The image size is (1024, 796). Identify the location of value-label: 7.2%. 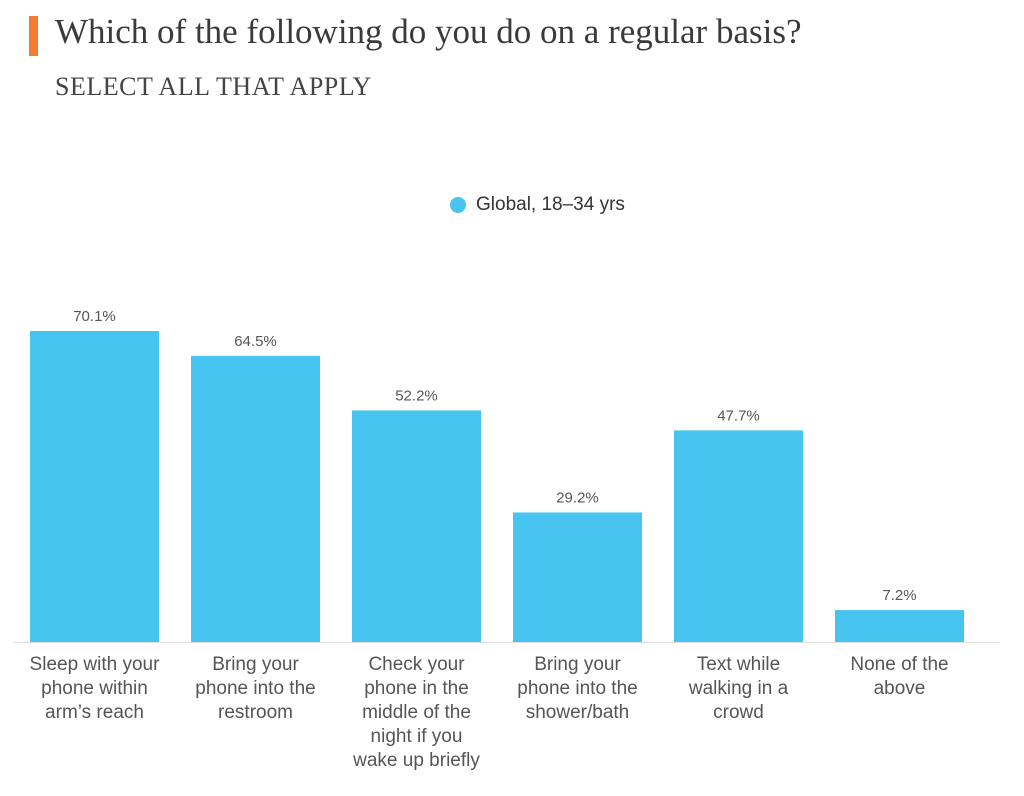
(899, 595).